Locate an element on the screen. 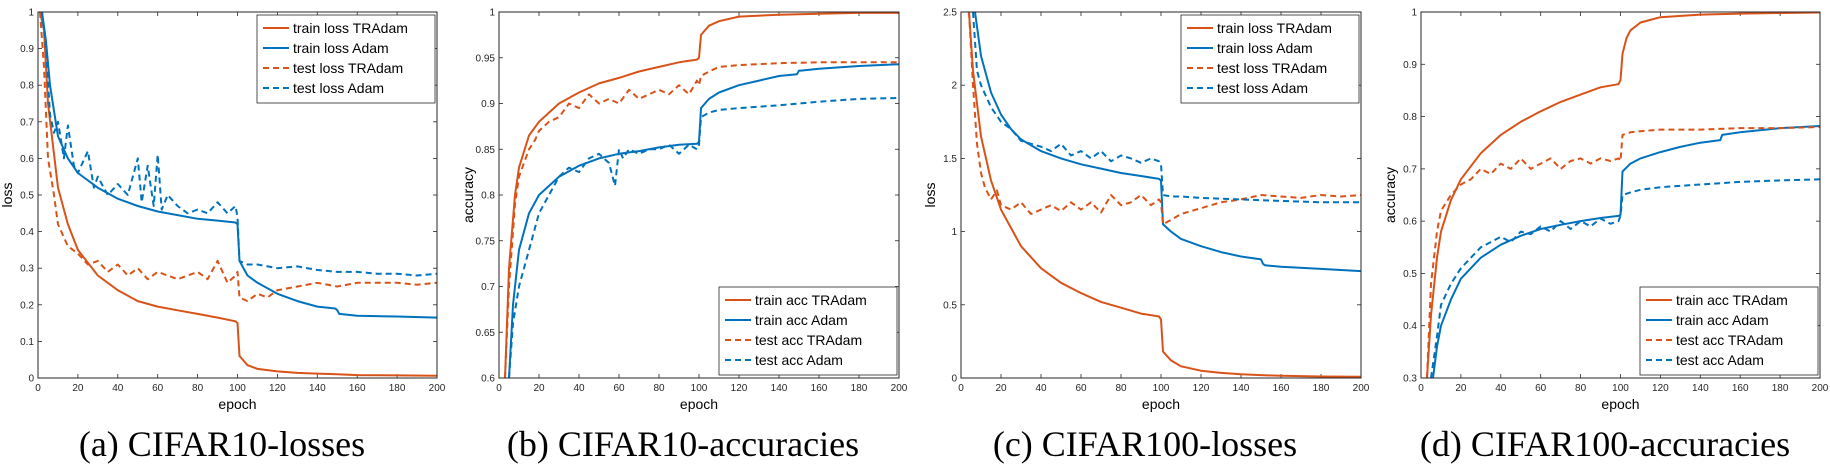 The image size is (1830, 472). panel-caption: (a) CIFAR10-losses is located at coordinates (222, 444).